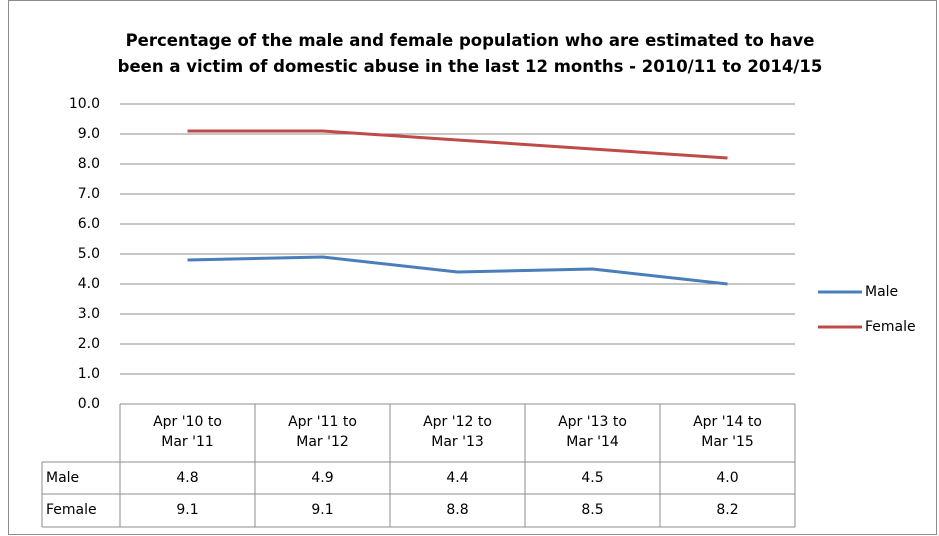 This screenshot has width=939, height=536. What do you see at coordinates (457, 432) in the screenshot?
I see `x-tick-label: Apr '12 to Mar '13` at bounding box center [457, 432].